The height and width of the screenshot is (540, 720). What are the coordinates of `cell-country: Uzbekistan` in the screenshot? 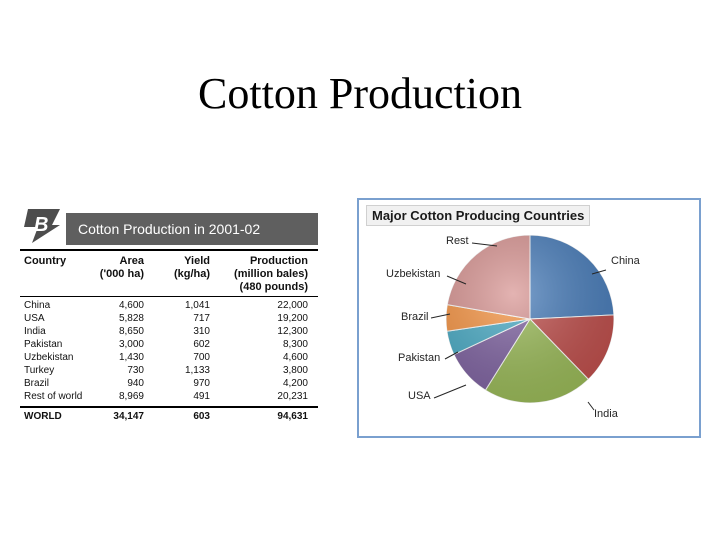 It's located at (49, 357).